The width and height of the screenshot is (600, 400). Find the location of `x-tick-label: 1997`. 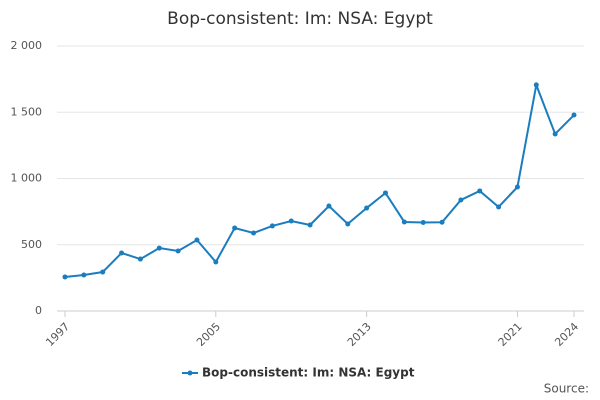

x-tick-label: 1997 is located at coordinates (57, 334).